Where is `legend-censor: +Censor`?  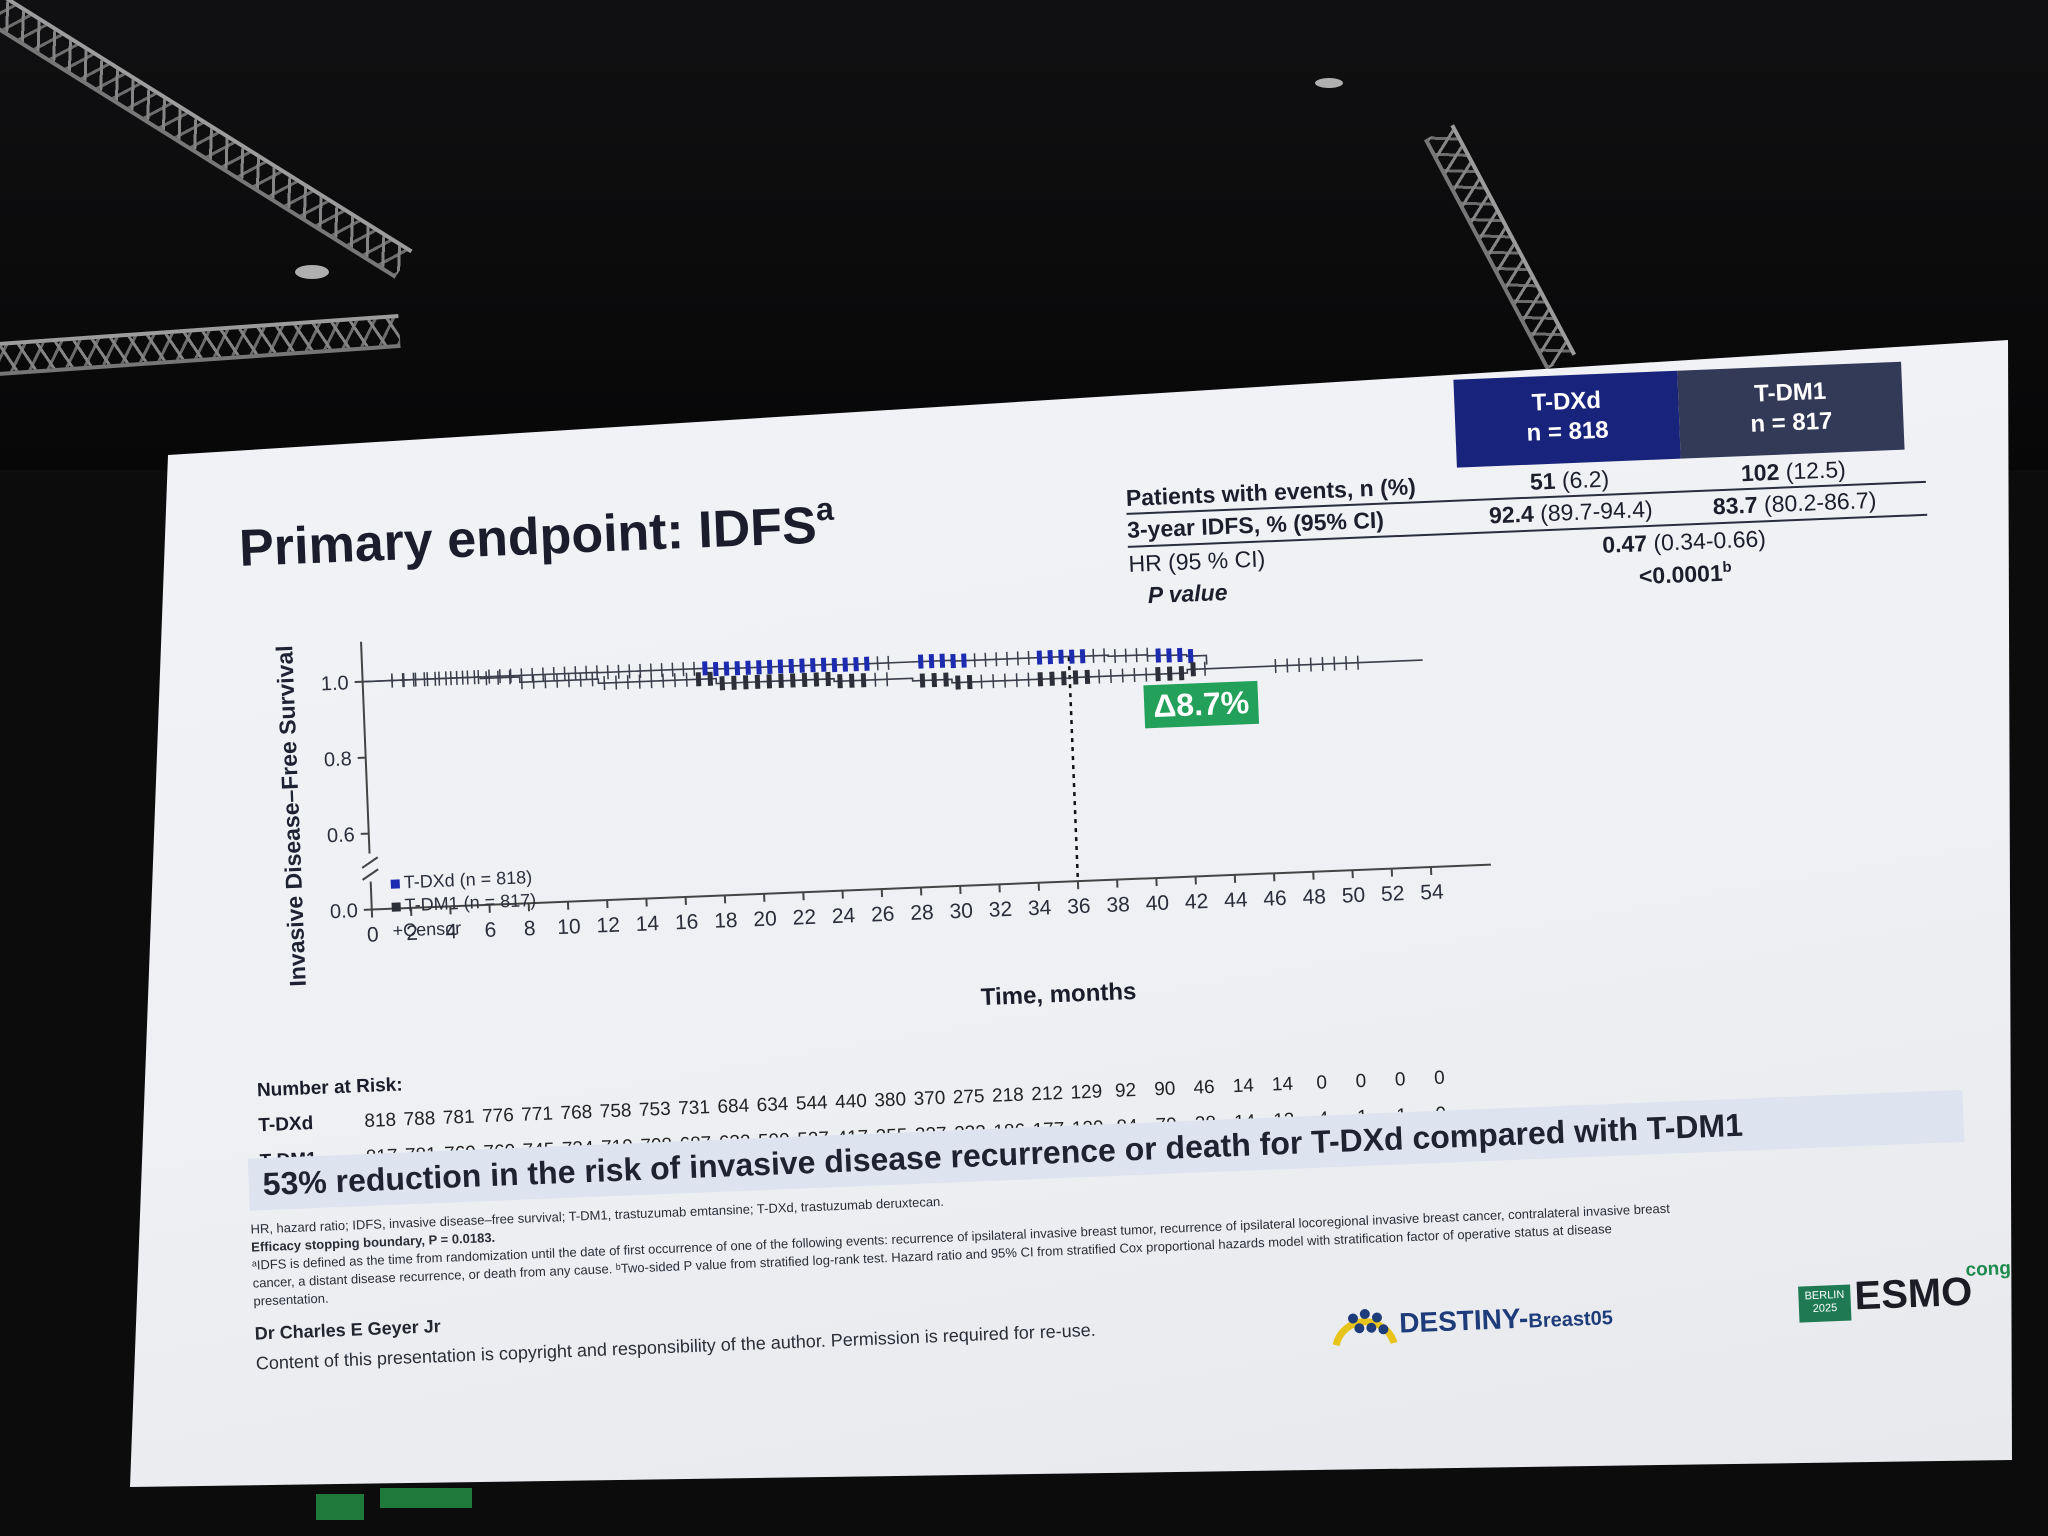
legend-censor: +Censor is located at coordinates (427, 929).